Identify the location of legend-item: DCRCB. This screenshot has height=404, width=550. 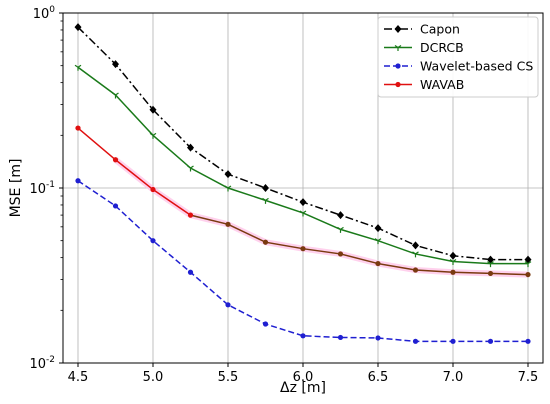
(424, 47).